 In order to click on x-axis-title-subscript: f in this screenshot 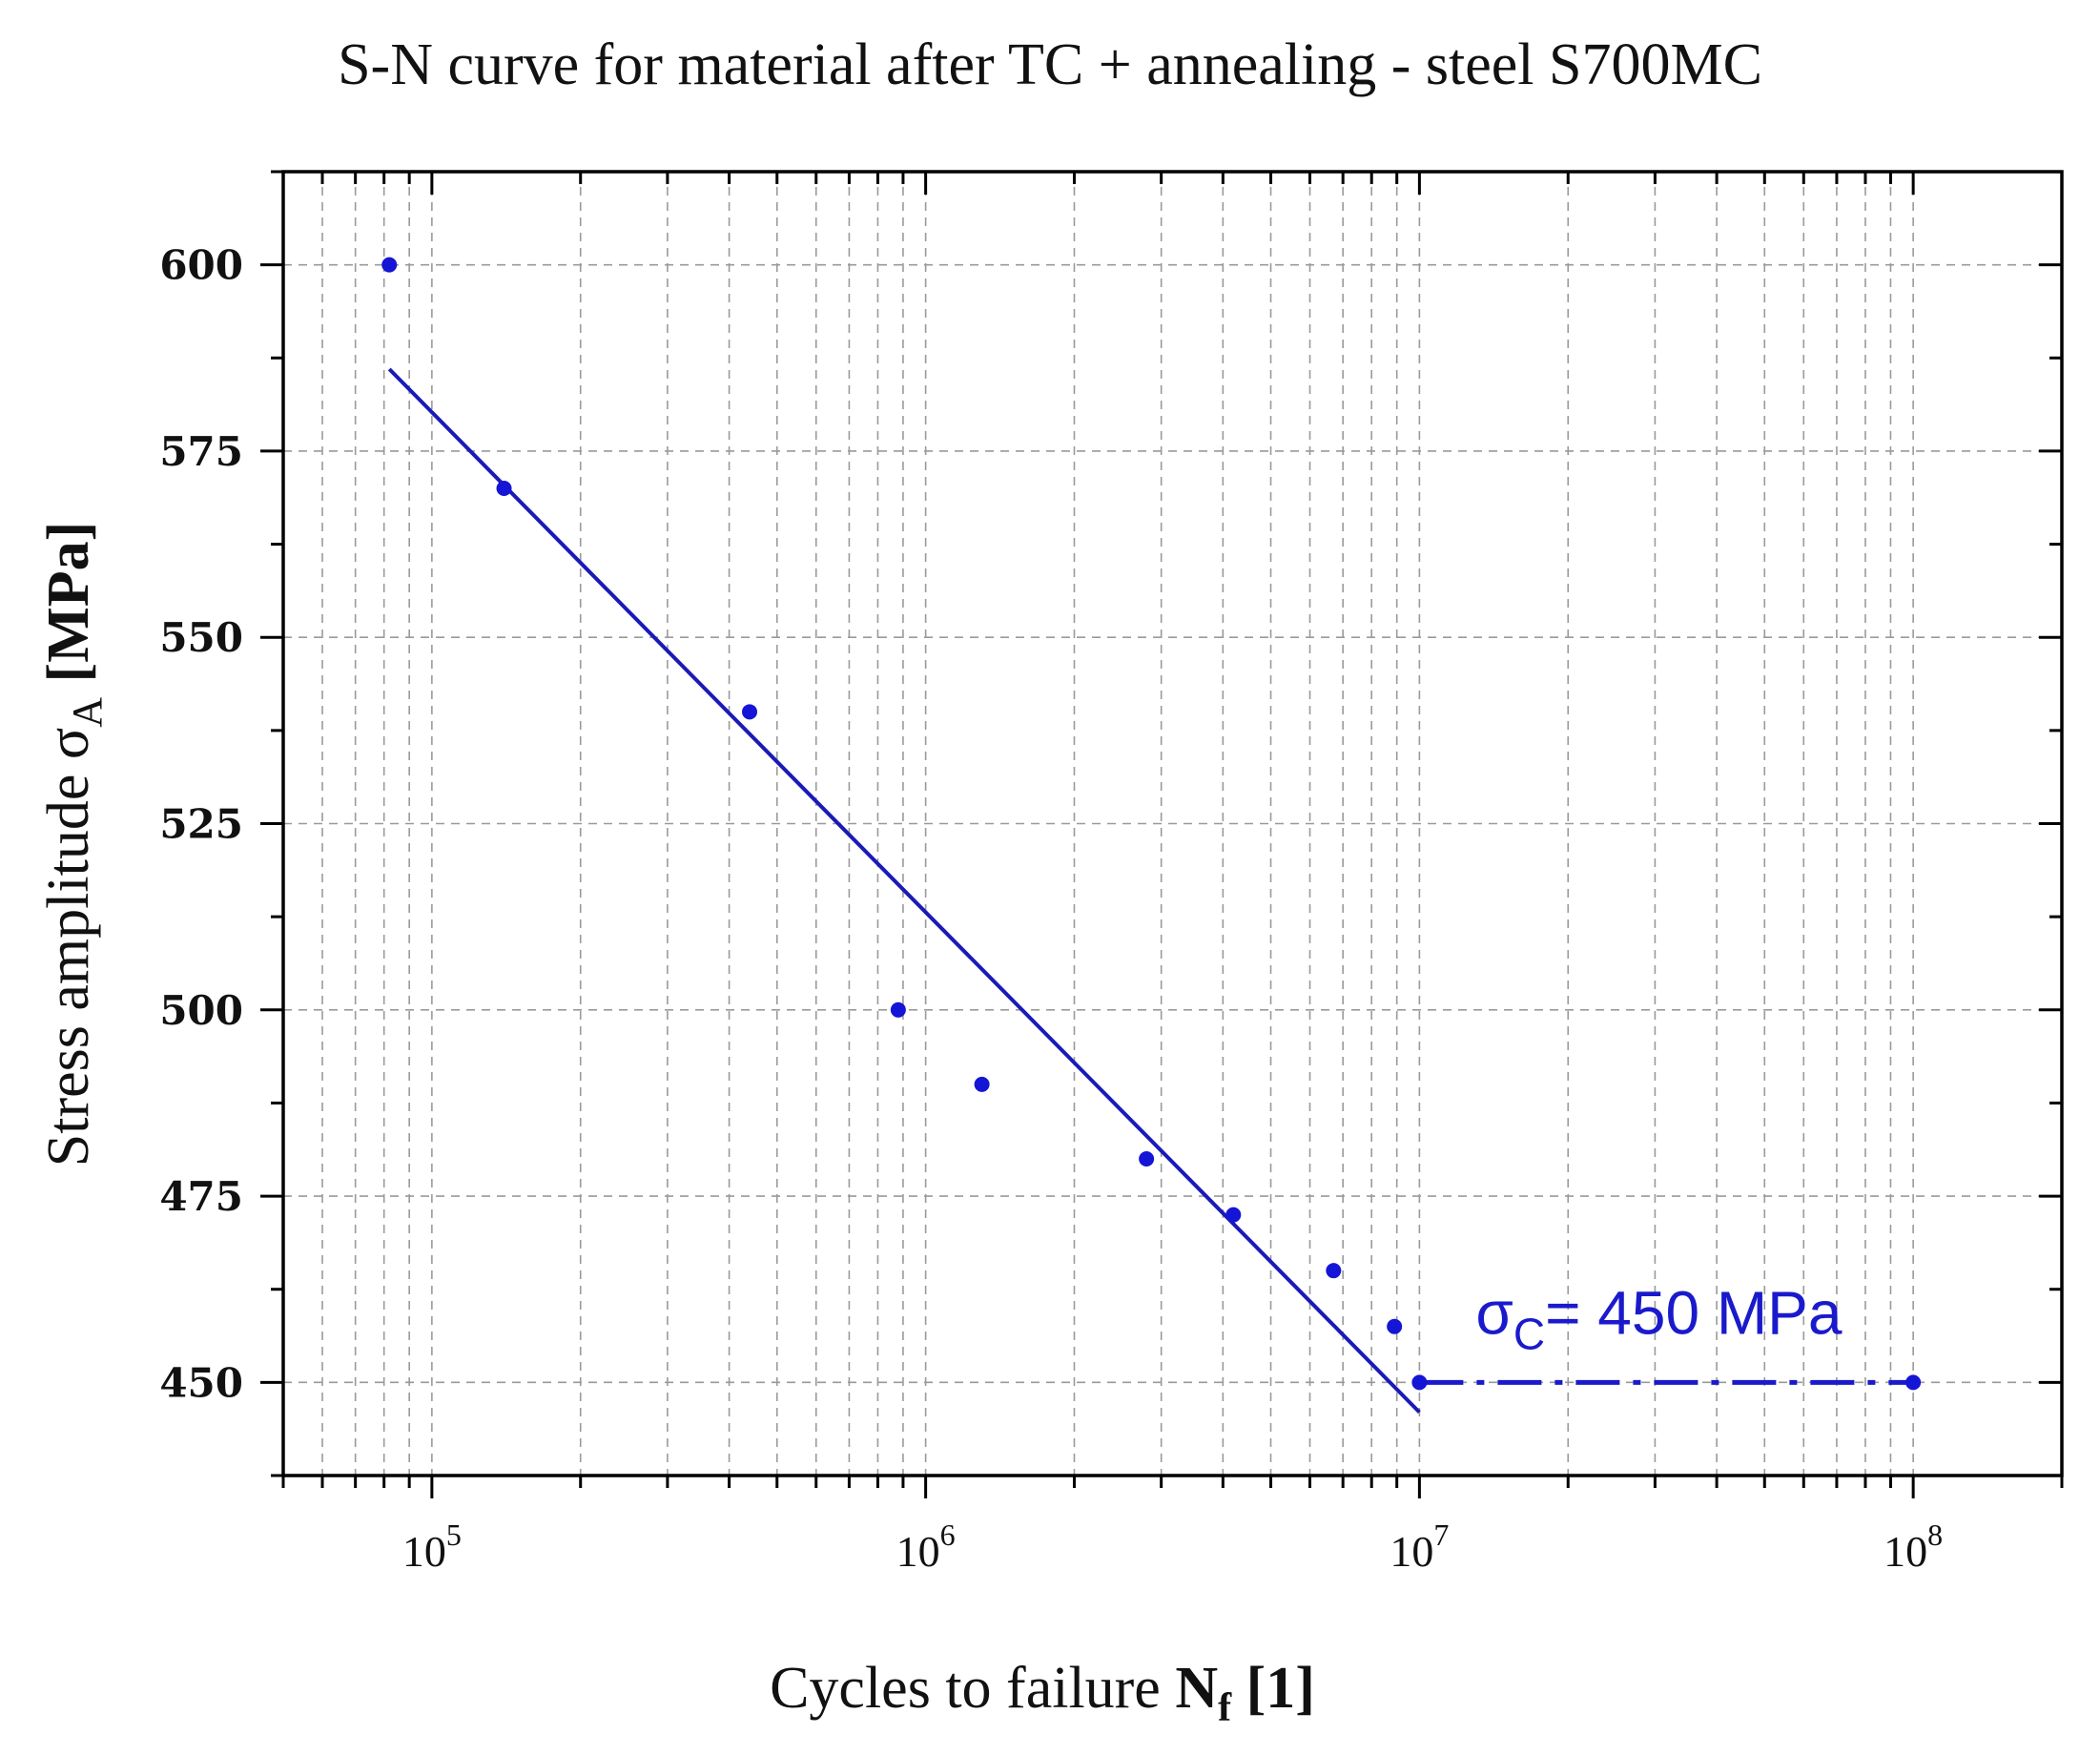, I will do `click(1225, 1708)`.